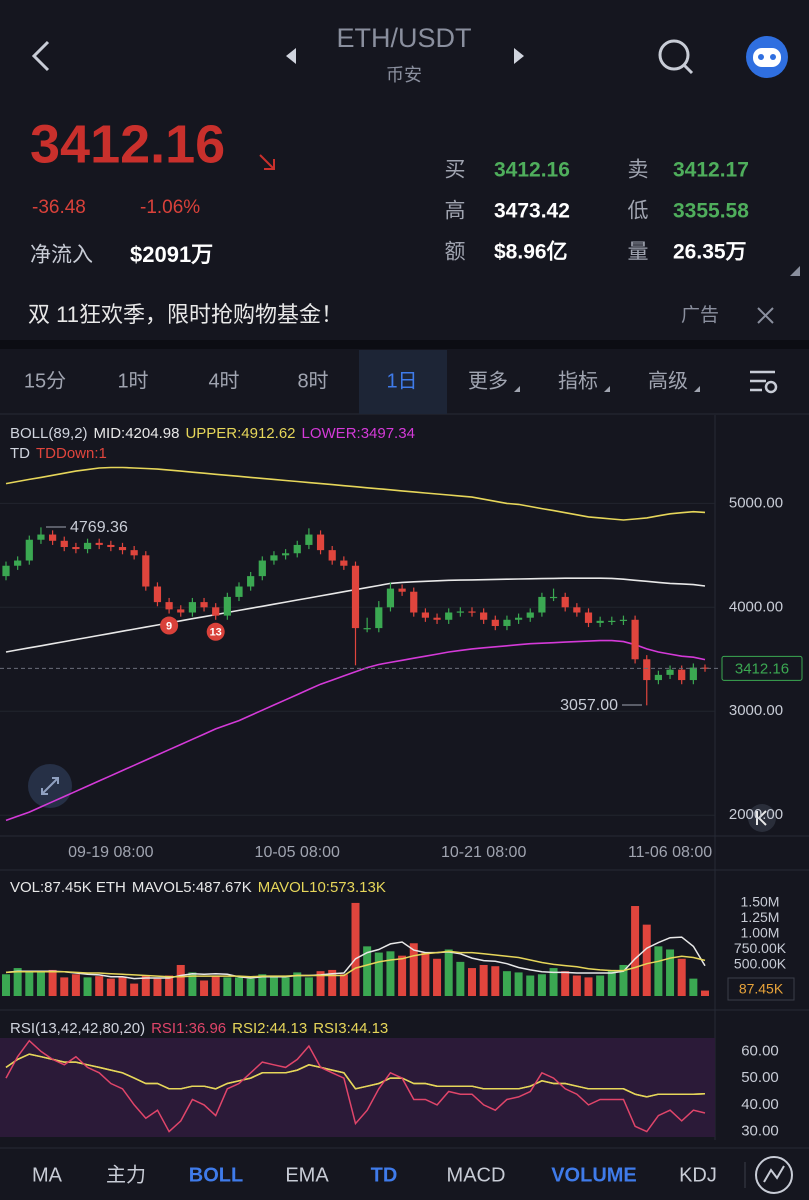 This screenshot has height=1200, width=809. Describe the element at coordinates (519, 56) in the screenshot. I see `next-pair` at that location.